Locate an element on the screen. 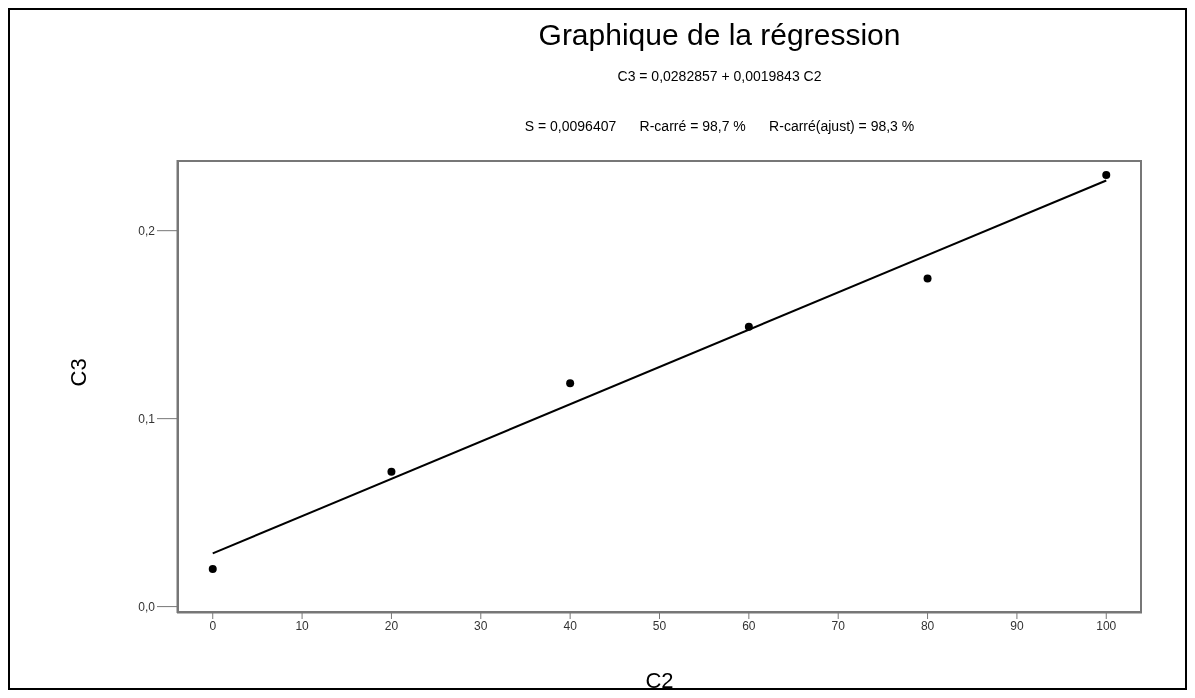 The width and height of the screenshot is (1195, 698). x-tick-label: 100 is located at coordinates (1106, 625).